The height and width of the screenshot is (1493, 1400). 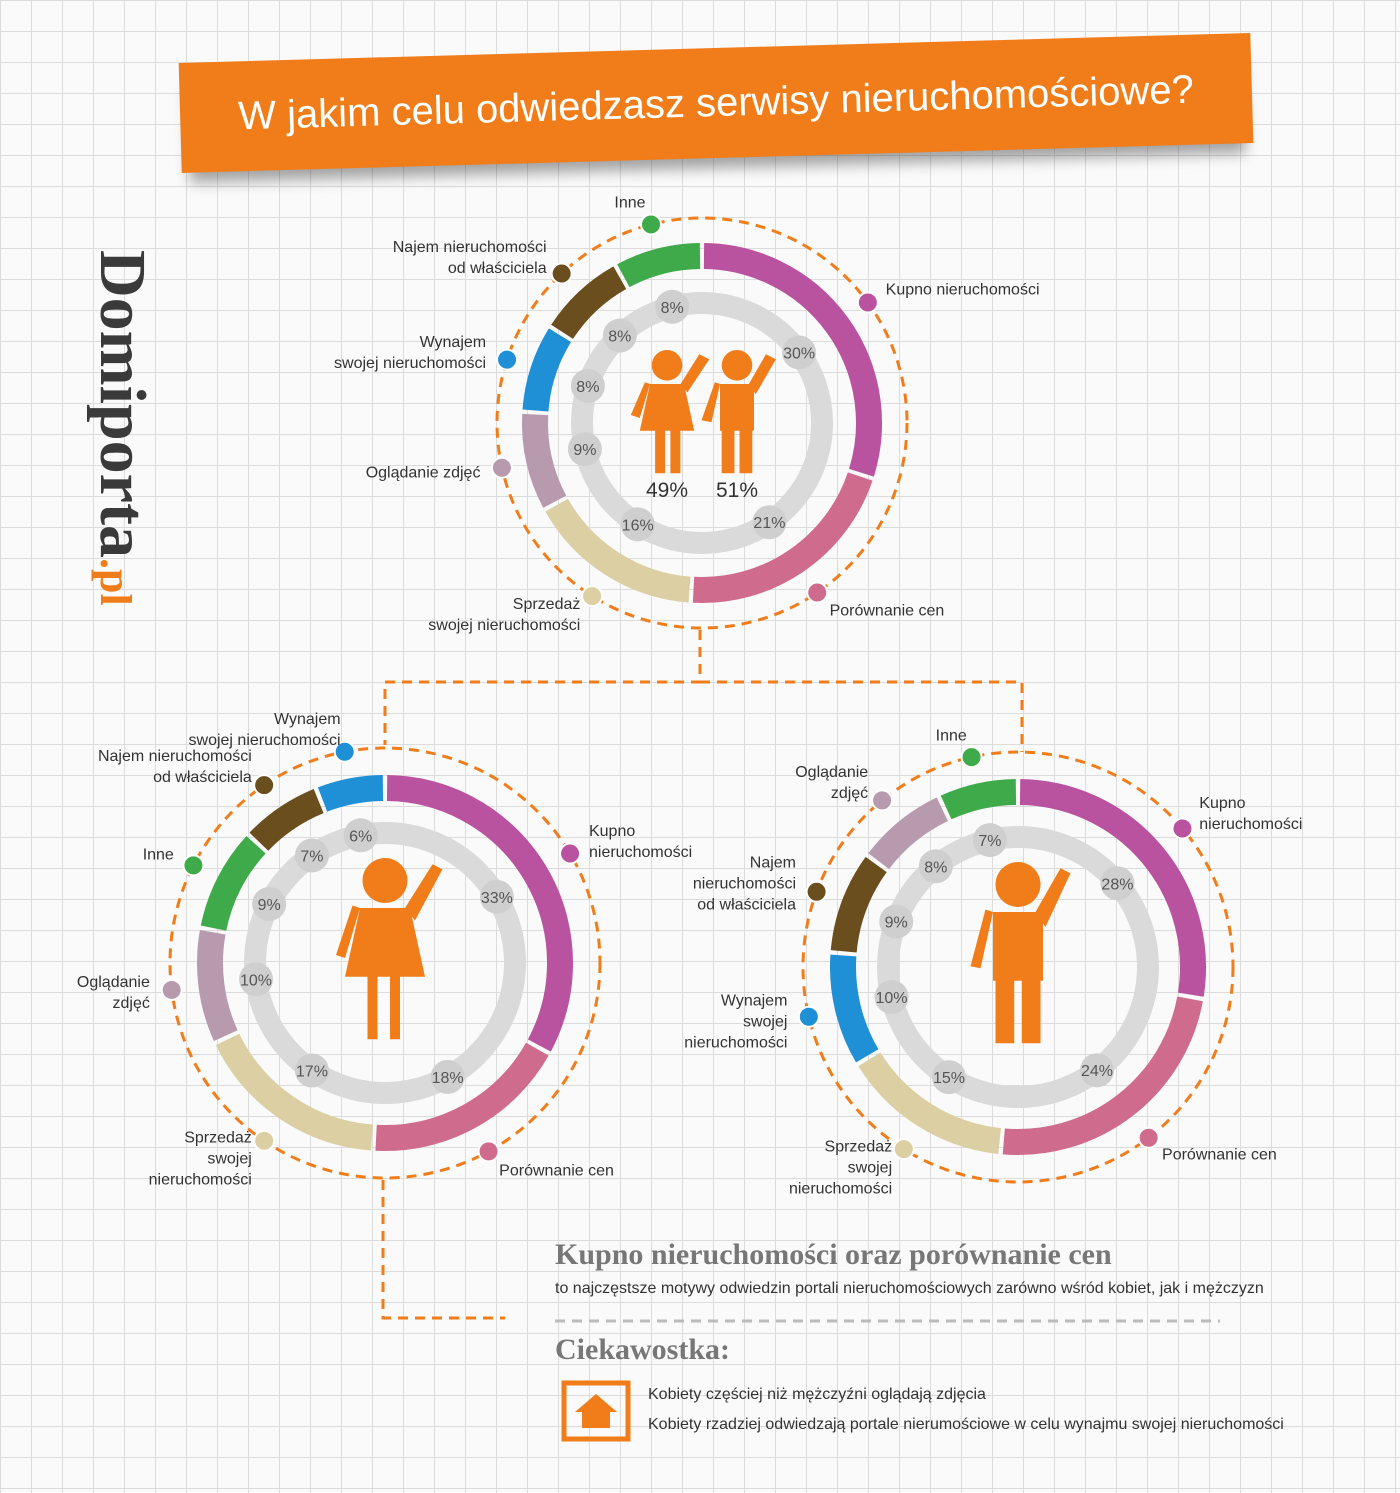 I want to click on connector, so click(x=542, y=687).